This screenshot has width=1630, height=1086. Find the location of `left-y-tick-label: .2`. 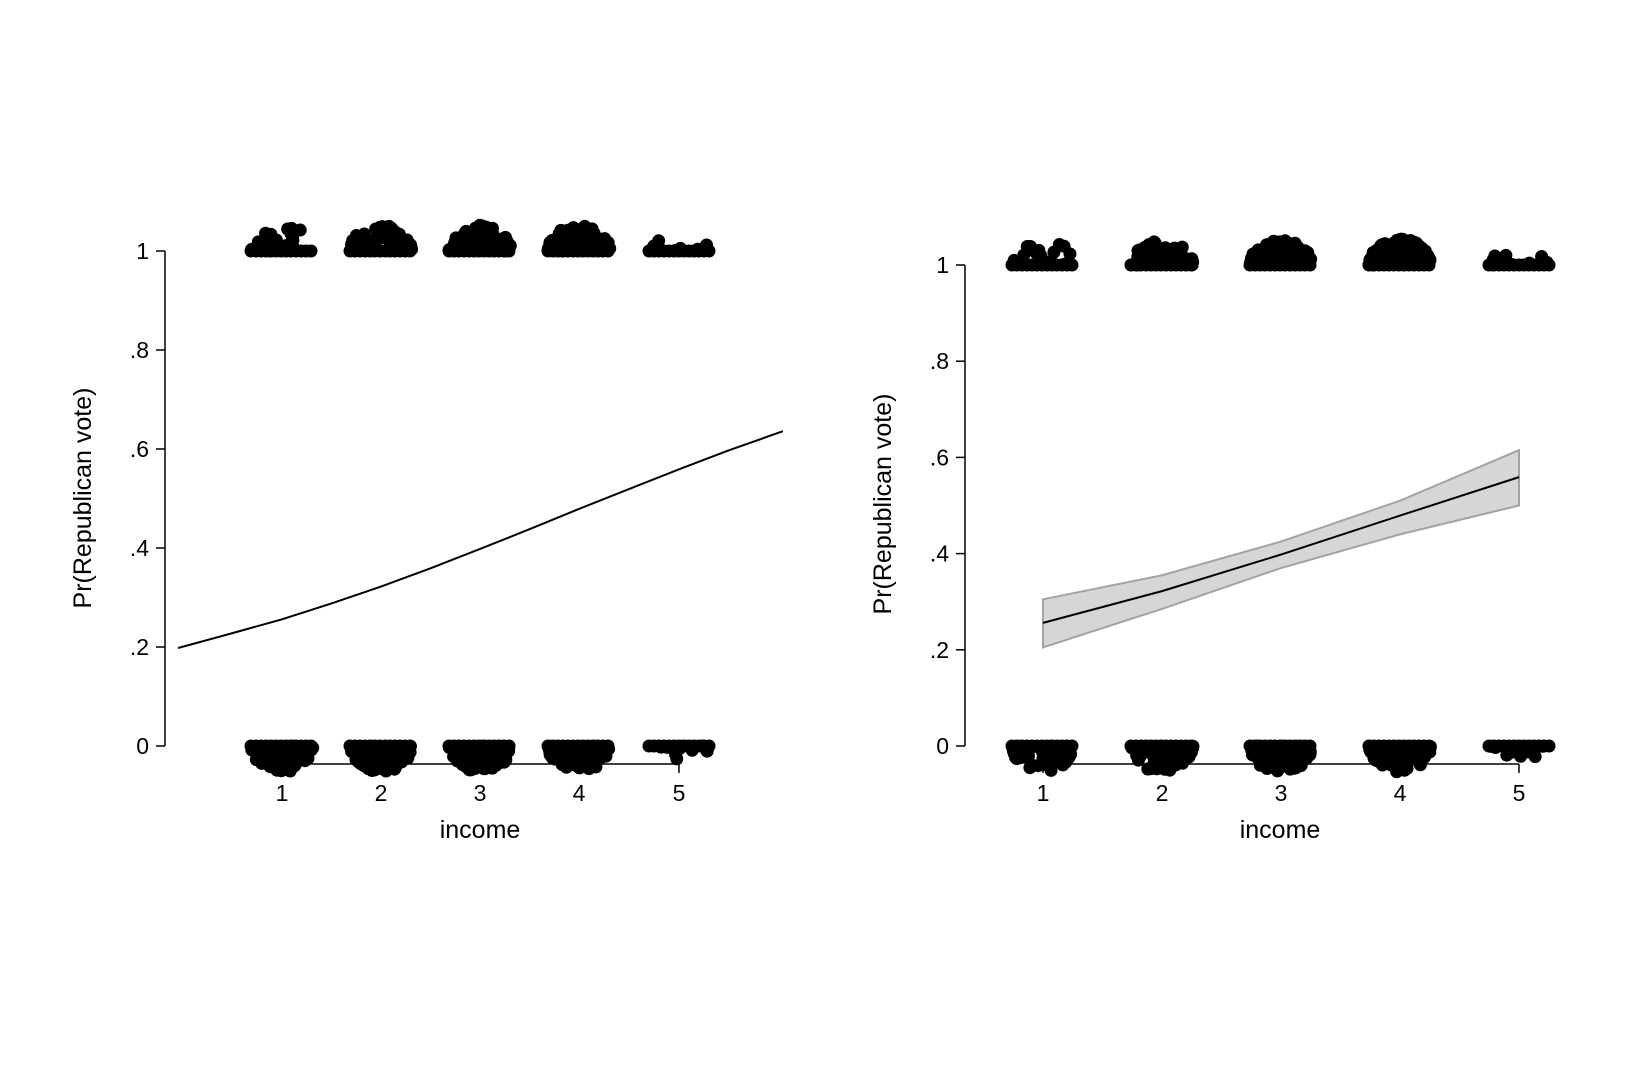

left-y-tick-label: .2 is located at coordinates (139, 647).